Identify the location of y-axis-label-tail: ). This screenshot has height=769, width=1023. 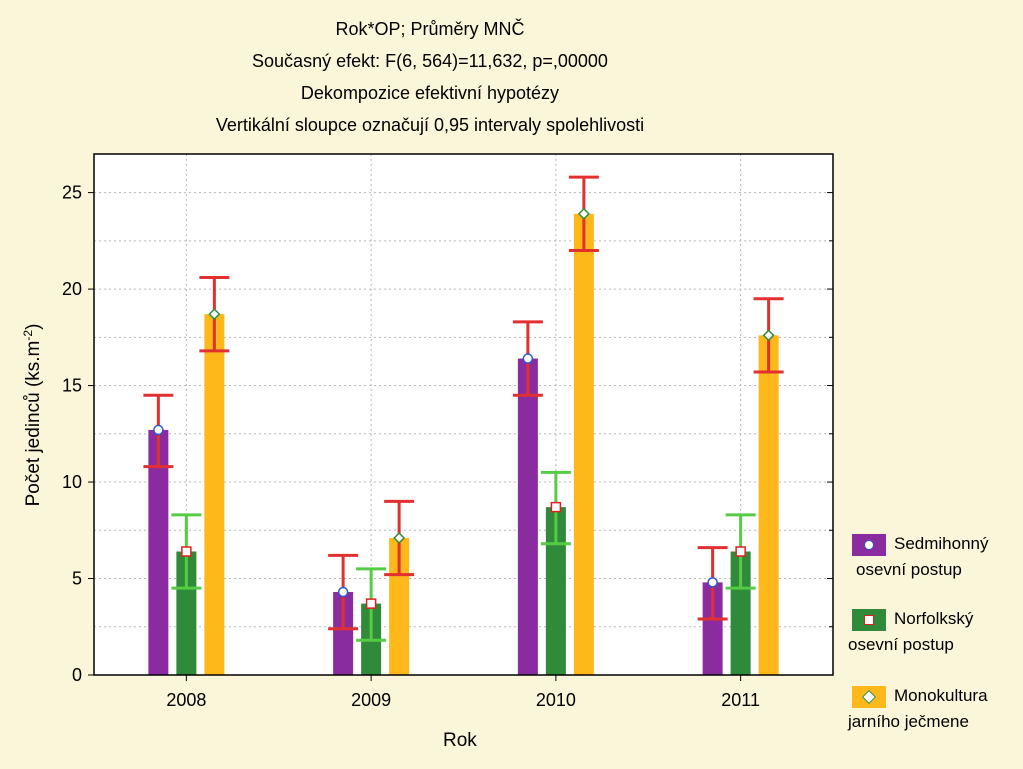
(34, 326).